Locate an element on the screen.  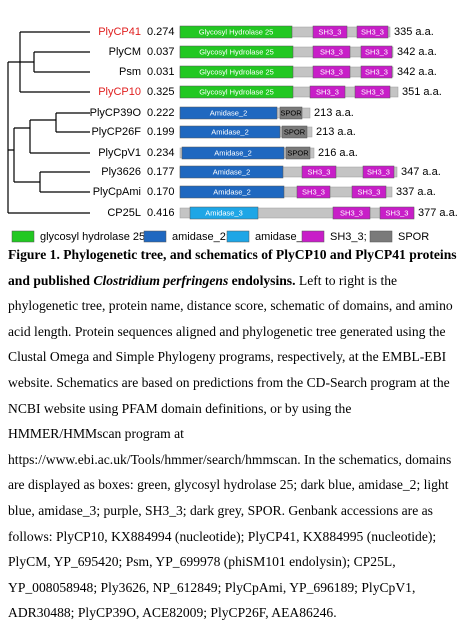
caption-species: Clostridium perfringens is located at coordinates (161, 280).